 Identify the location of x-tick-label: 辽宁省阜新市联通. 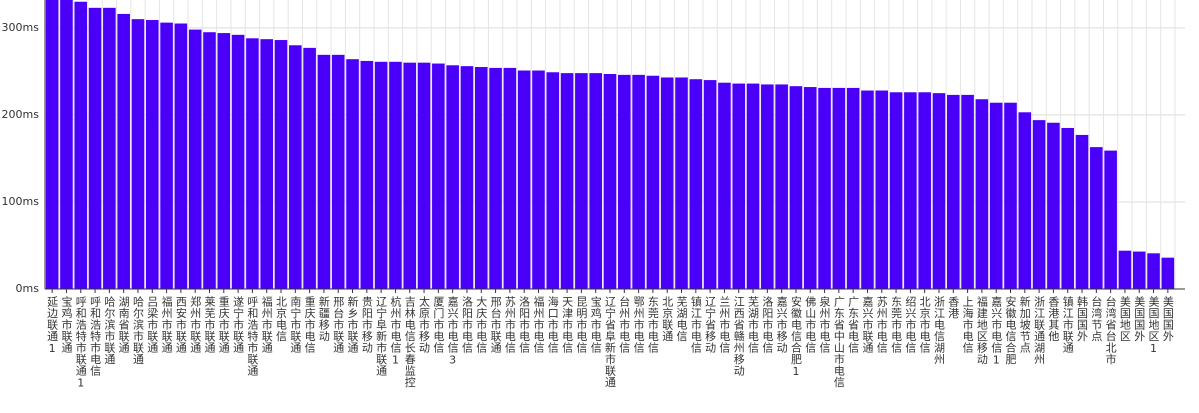
(610, 342).